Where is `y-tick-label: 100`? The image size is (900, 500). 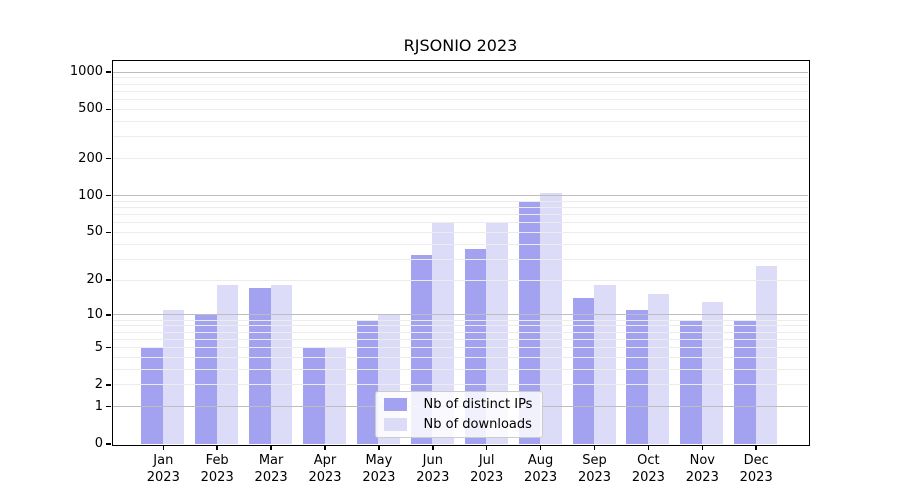
y-tick-label: 100 is located at coordinates (90, 195).